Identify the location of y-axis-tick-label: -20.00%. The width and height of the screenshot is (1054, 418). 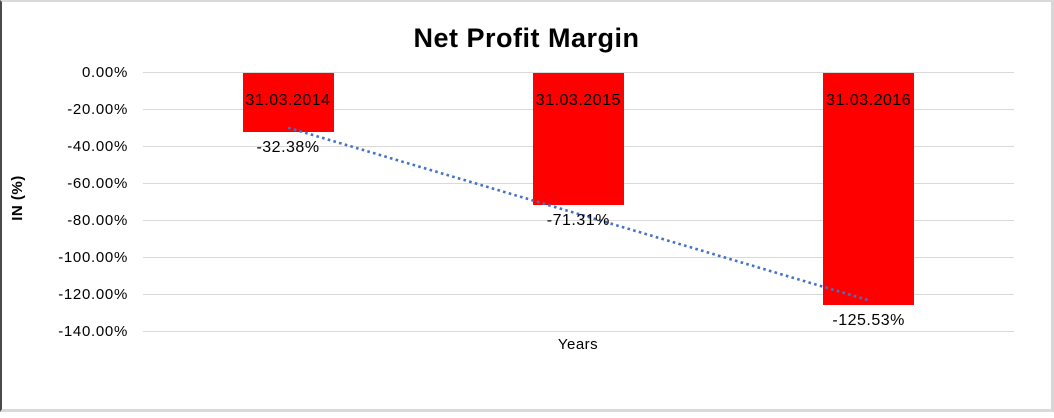
(97, 109).